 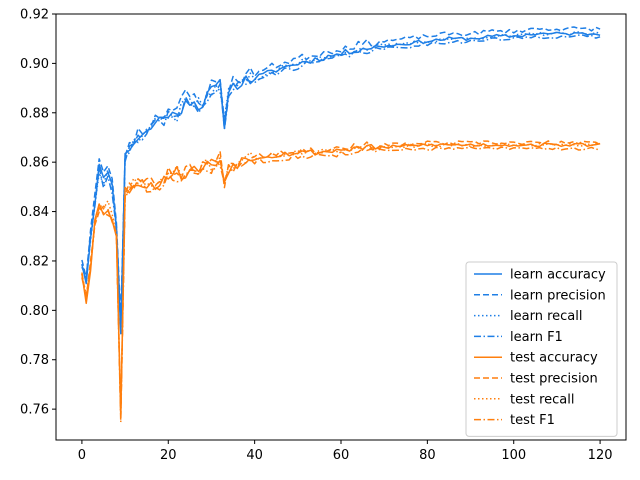 I want to click on y-tick-label: 0.80, so click(x=34, y=311).